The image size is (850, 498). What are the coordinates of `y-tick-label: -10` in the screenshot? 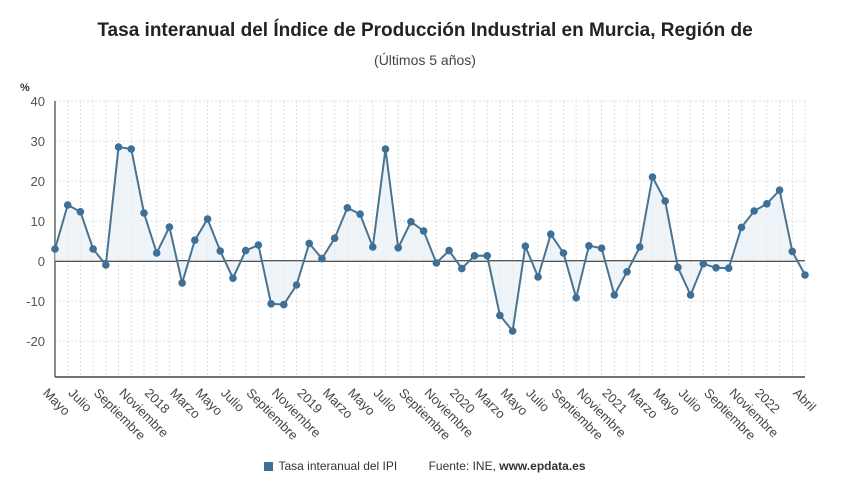 It's located at (35, 301).